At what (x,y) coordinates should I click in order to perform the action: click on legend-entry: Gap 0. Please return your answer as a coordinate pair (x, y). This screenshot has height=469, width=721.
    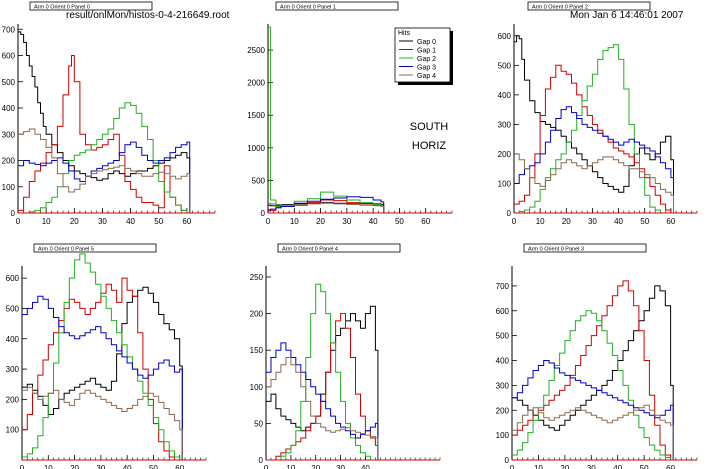
    Looking at the image, I should click on (426, 42).